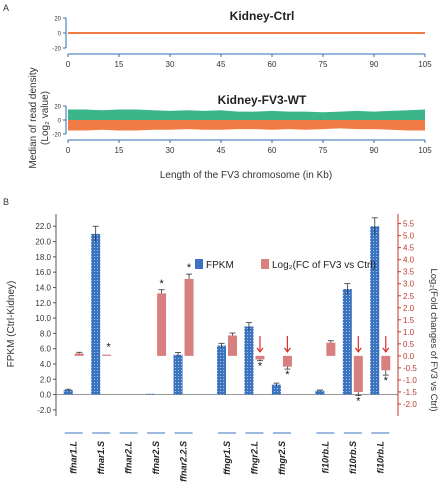  What do you see at coordinates (353, 457) in the screenshot?
I see `category-label: fi10rb.S` at bounding box center [353, 457].